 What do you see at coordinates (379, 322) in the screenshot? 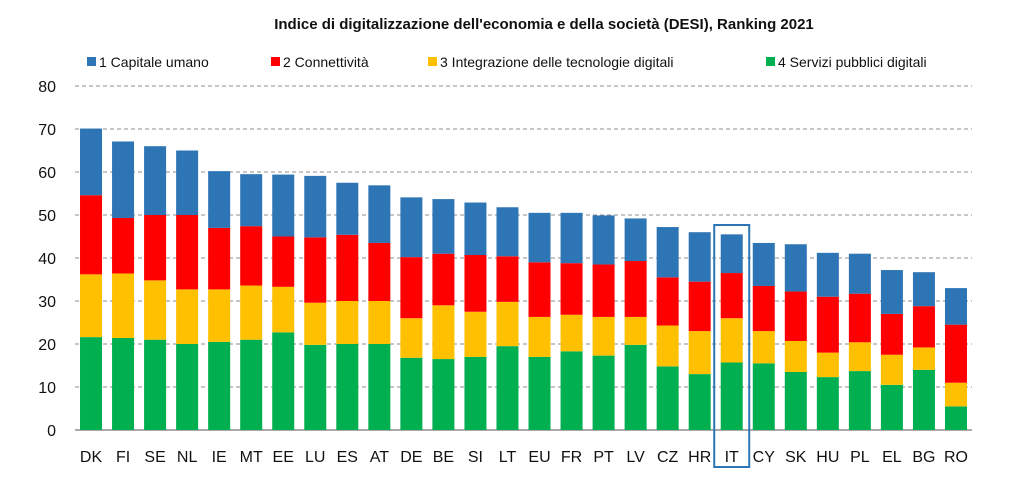
I see `bar-segment-3-integrazione-delle-tecnologie-digitali-at` at bounding box center [379, 322].